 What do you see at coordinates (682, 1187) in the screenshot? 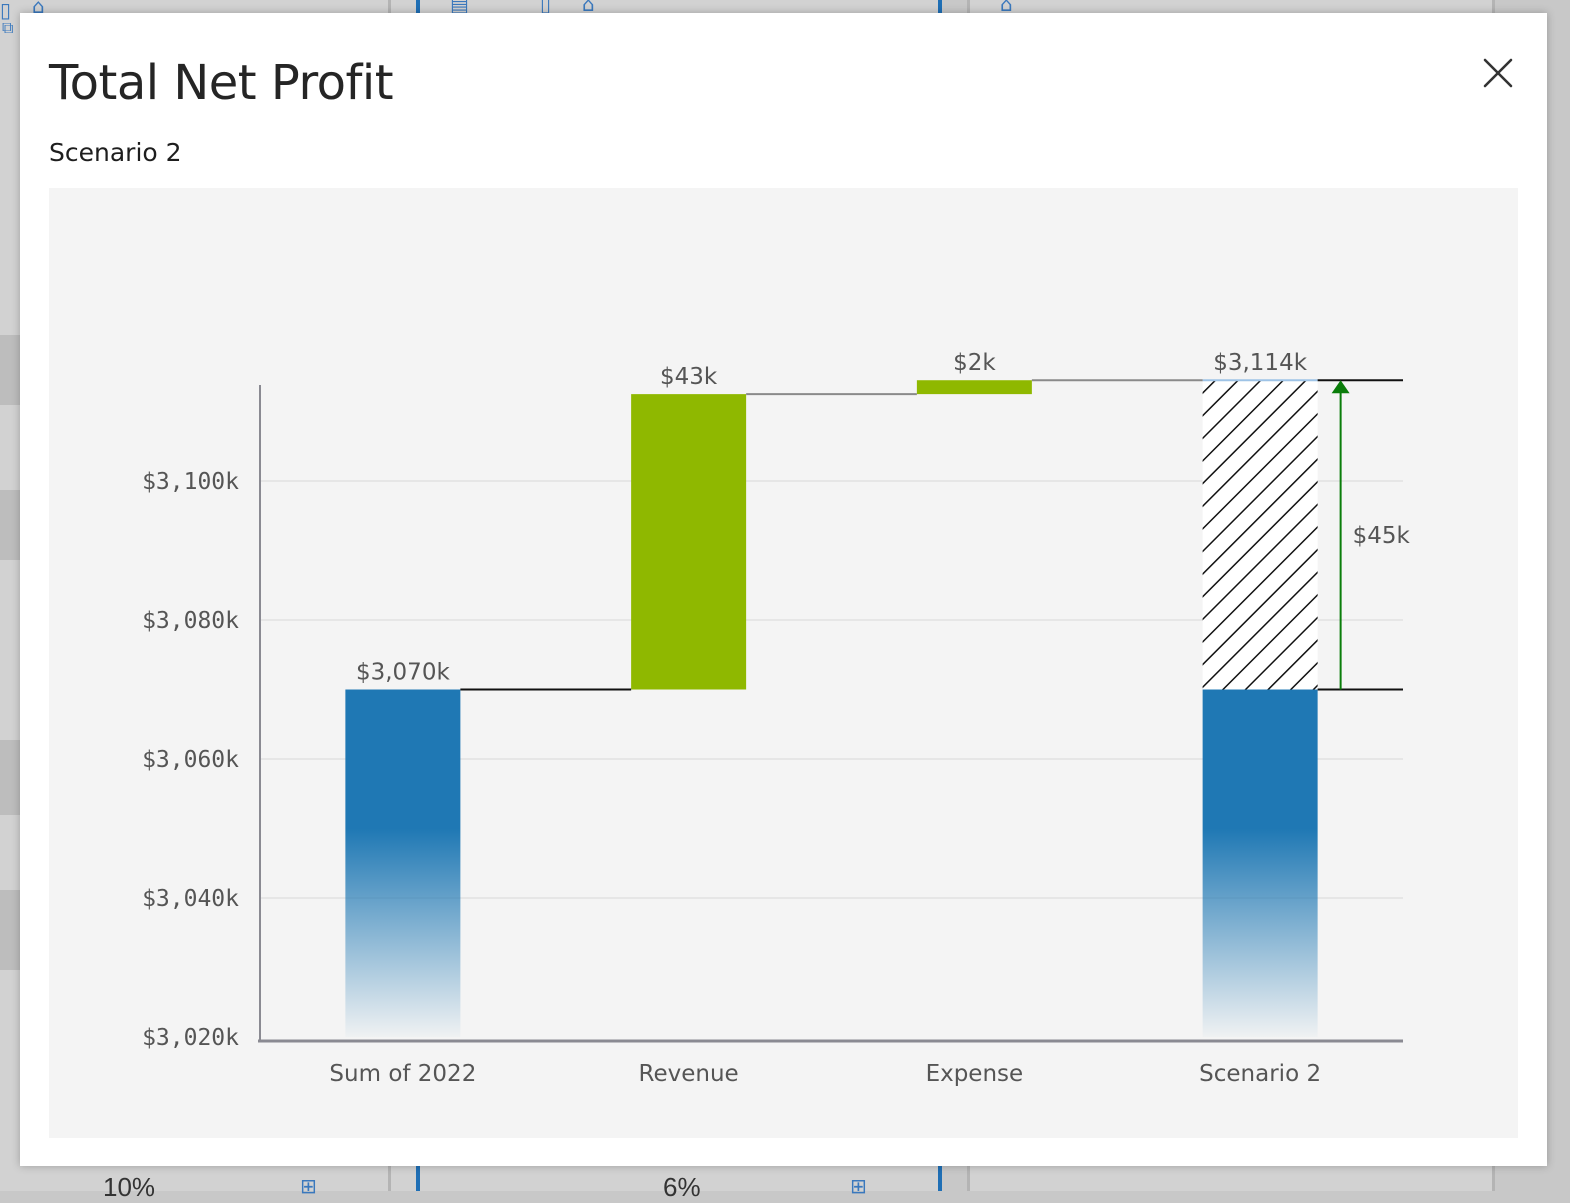
I see `cell-value: 6%` at bounding box center [682, 1187].